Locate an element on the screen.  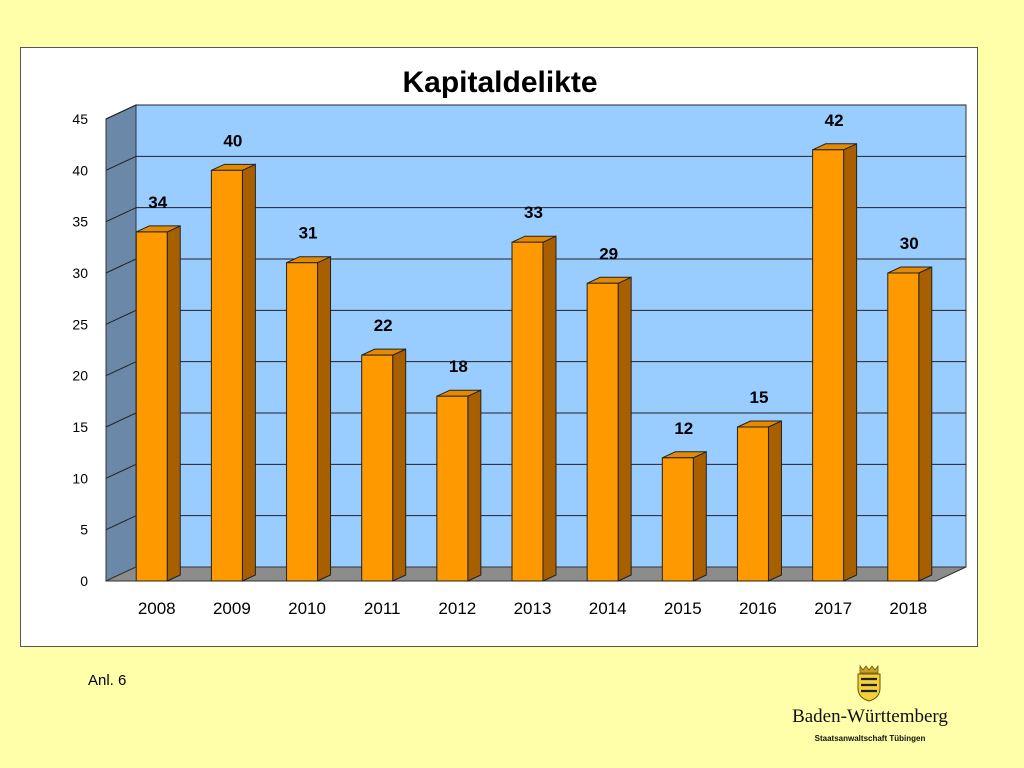
y-tick-label: 45 is located at coordinates (80, 119).